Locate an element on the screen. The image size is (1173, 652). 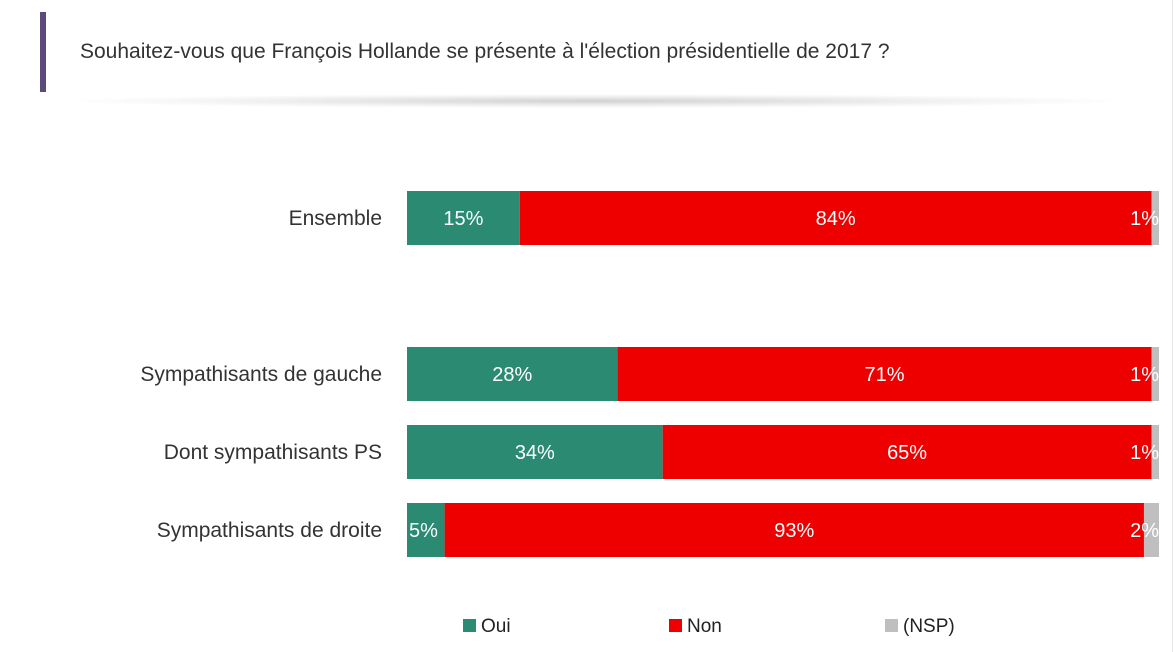
value-label: 5% is located at coordinates (423, 531).